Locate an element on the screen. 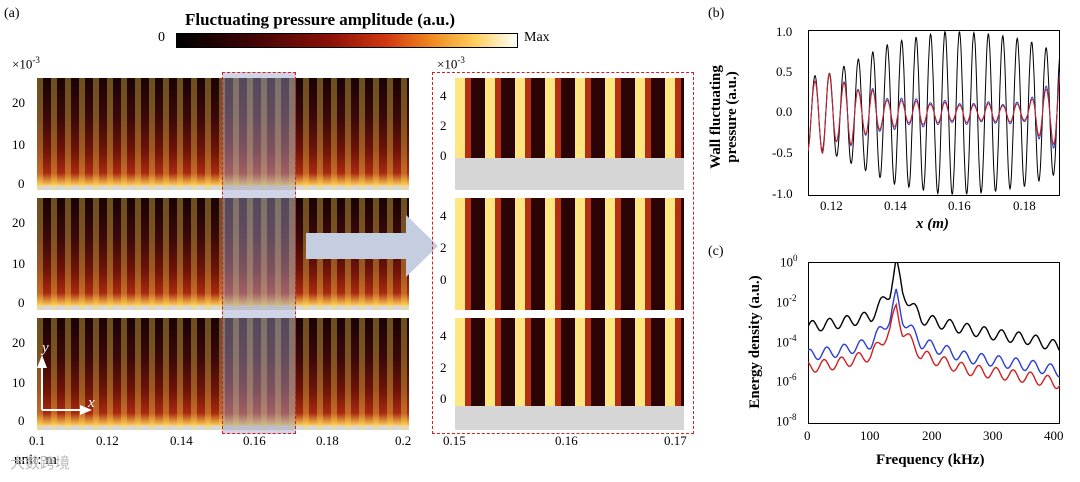  plot-b is located at coordinates (934, 113).